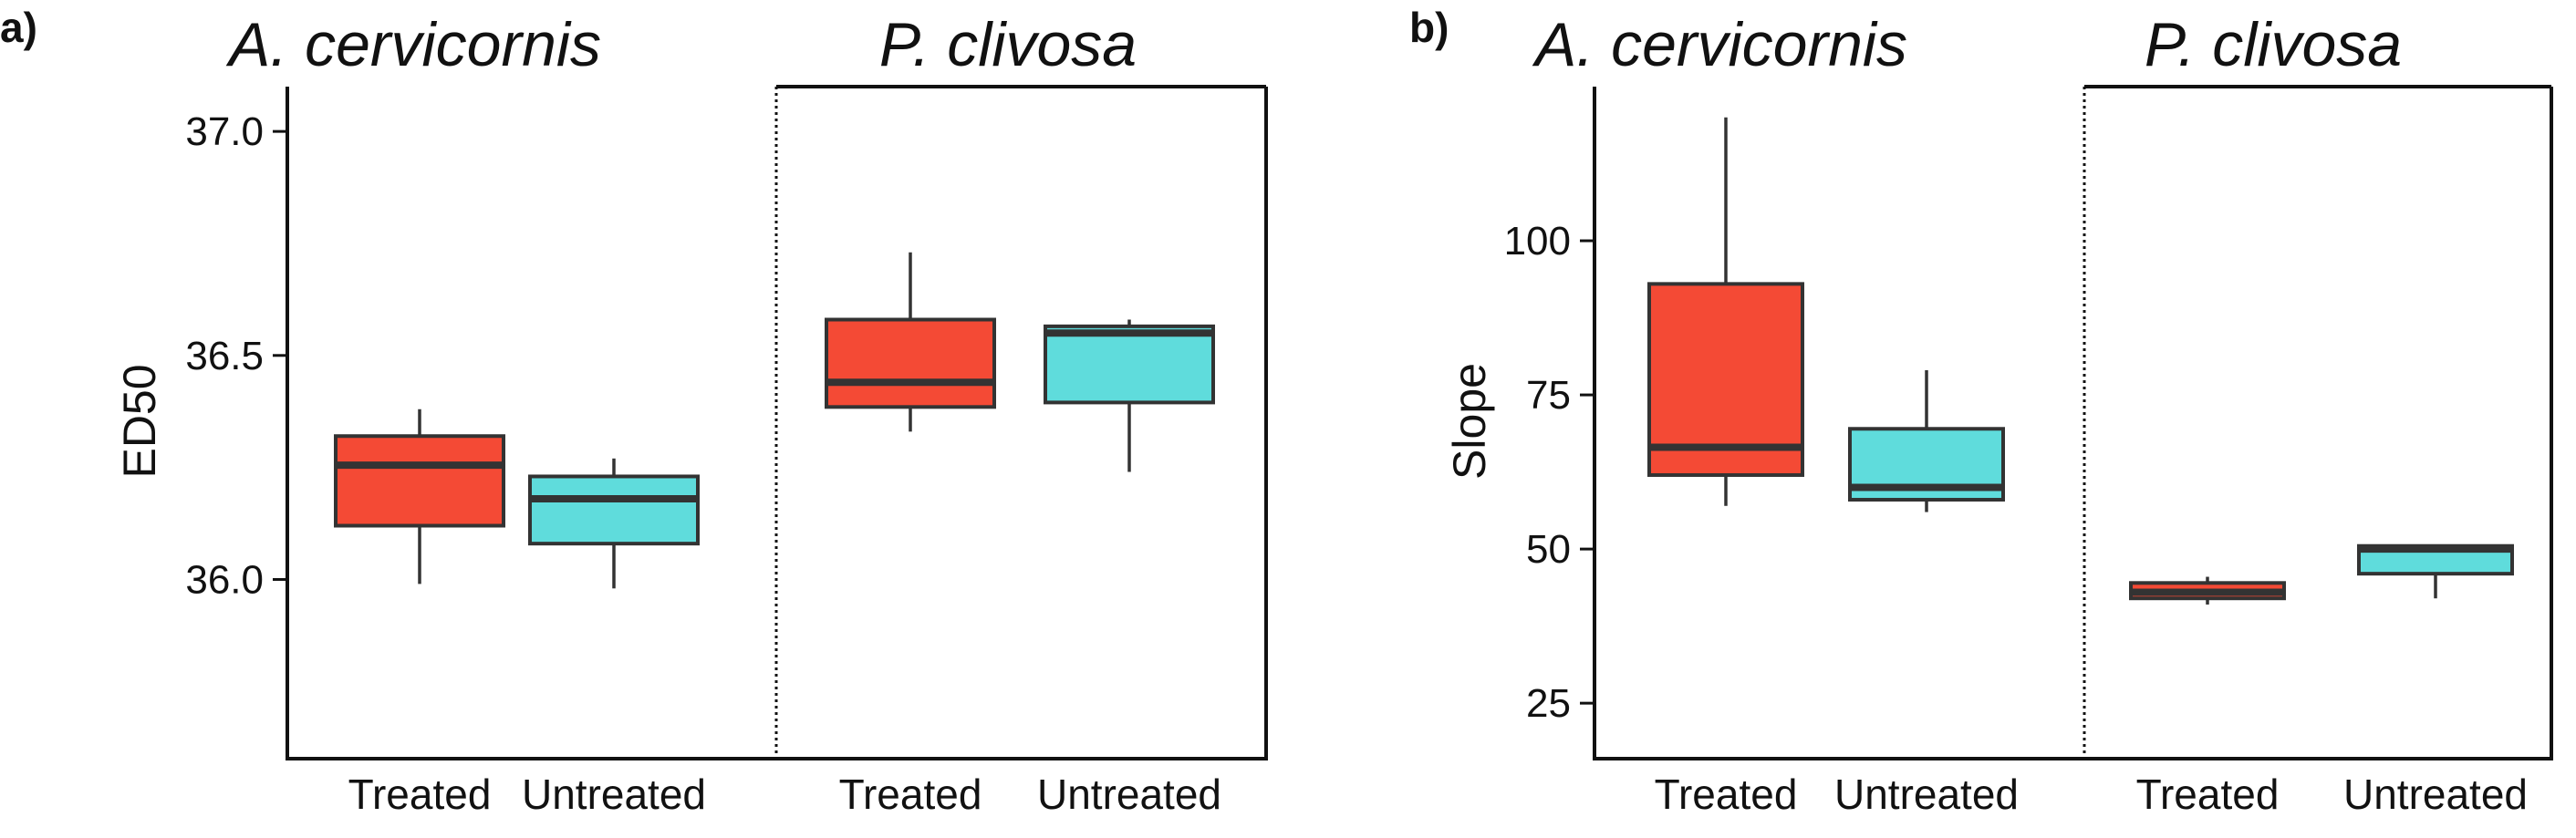 This screenshot has width=2576, height=838. Describe the element at coordinates (1548, 395) in the screenshot. I see `panel-b-y-tick-label: 75` at that location.